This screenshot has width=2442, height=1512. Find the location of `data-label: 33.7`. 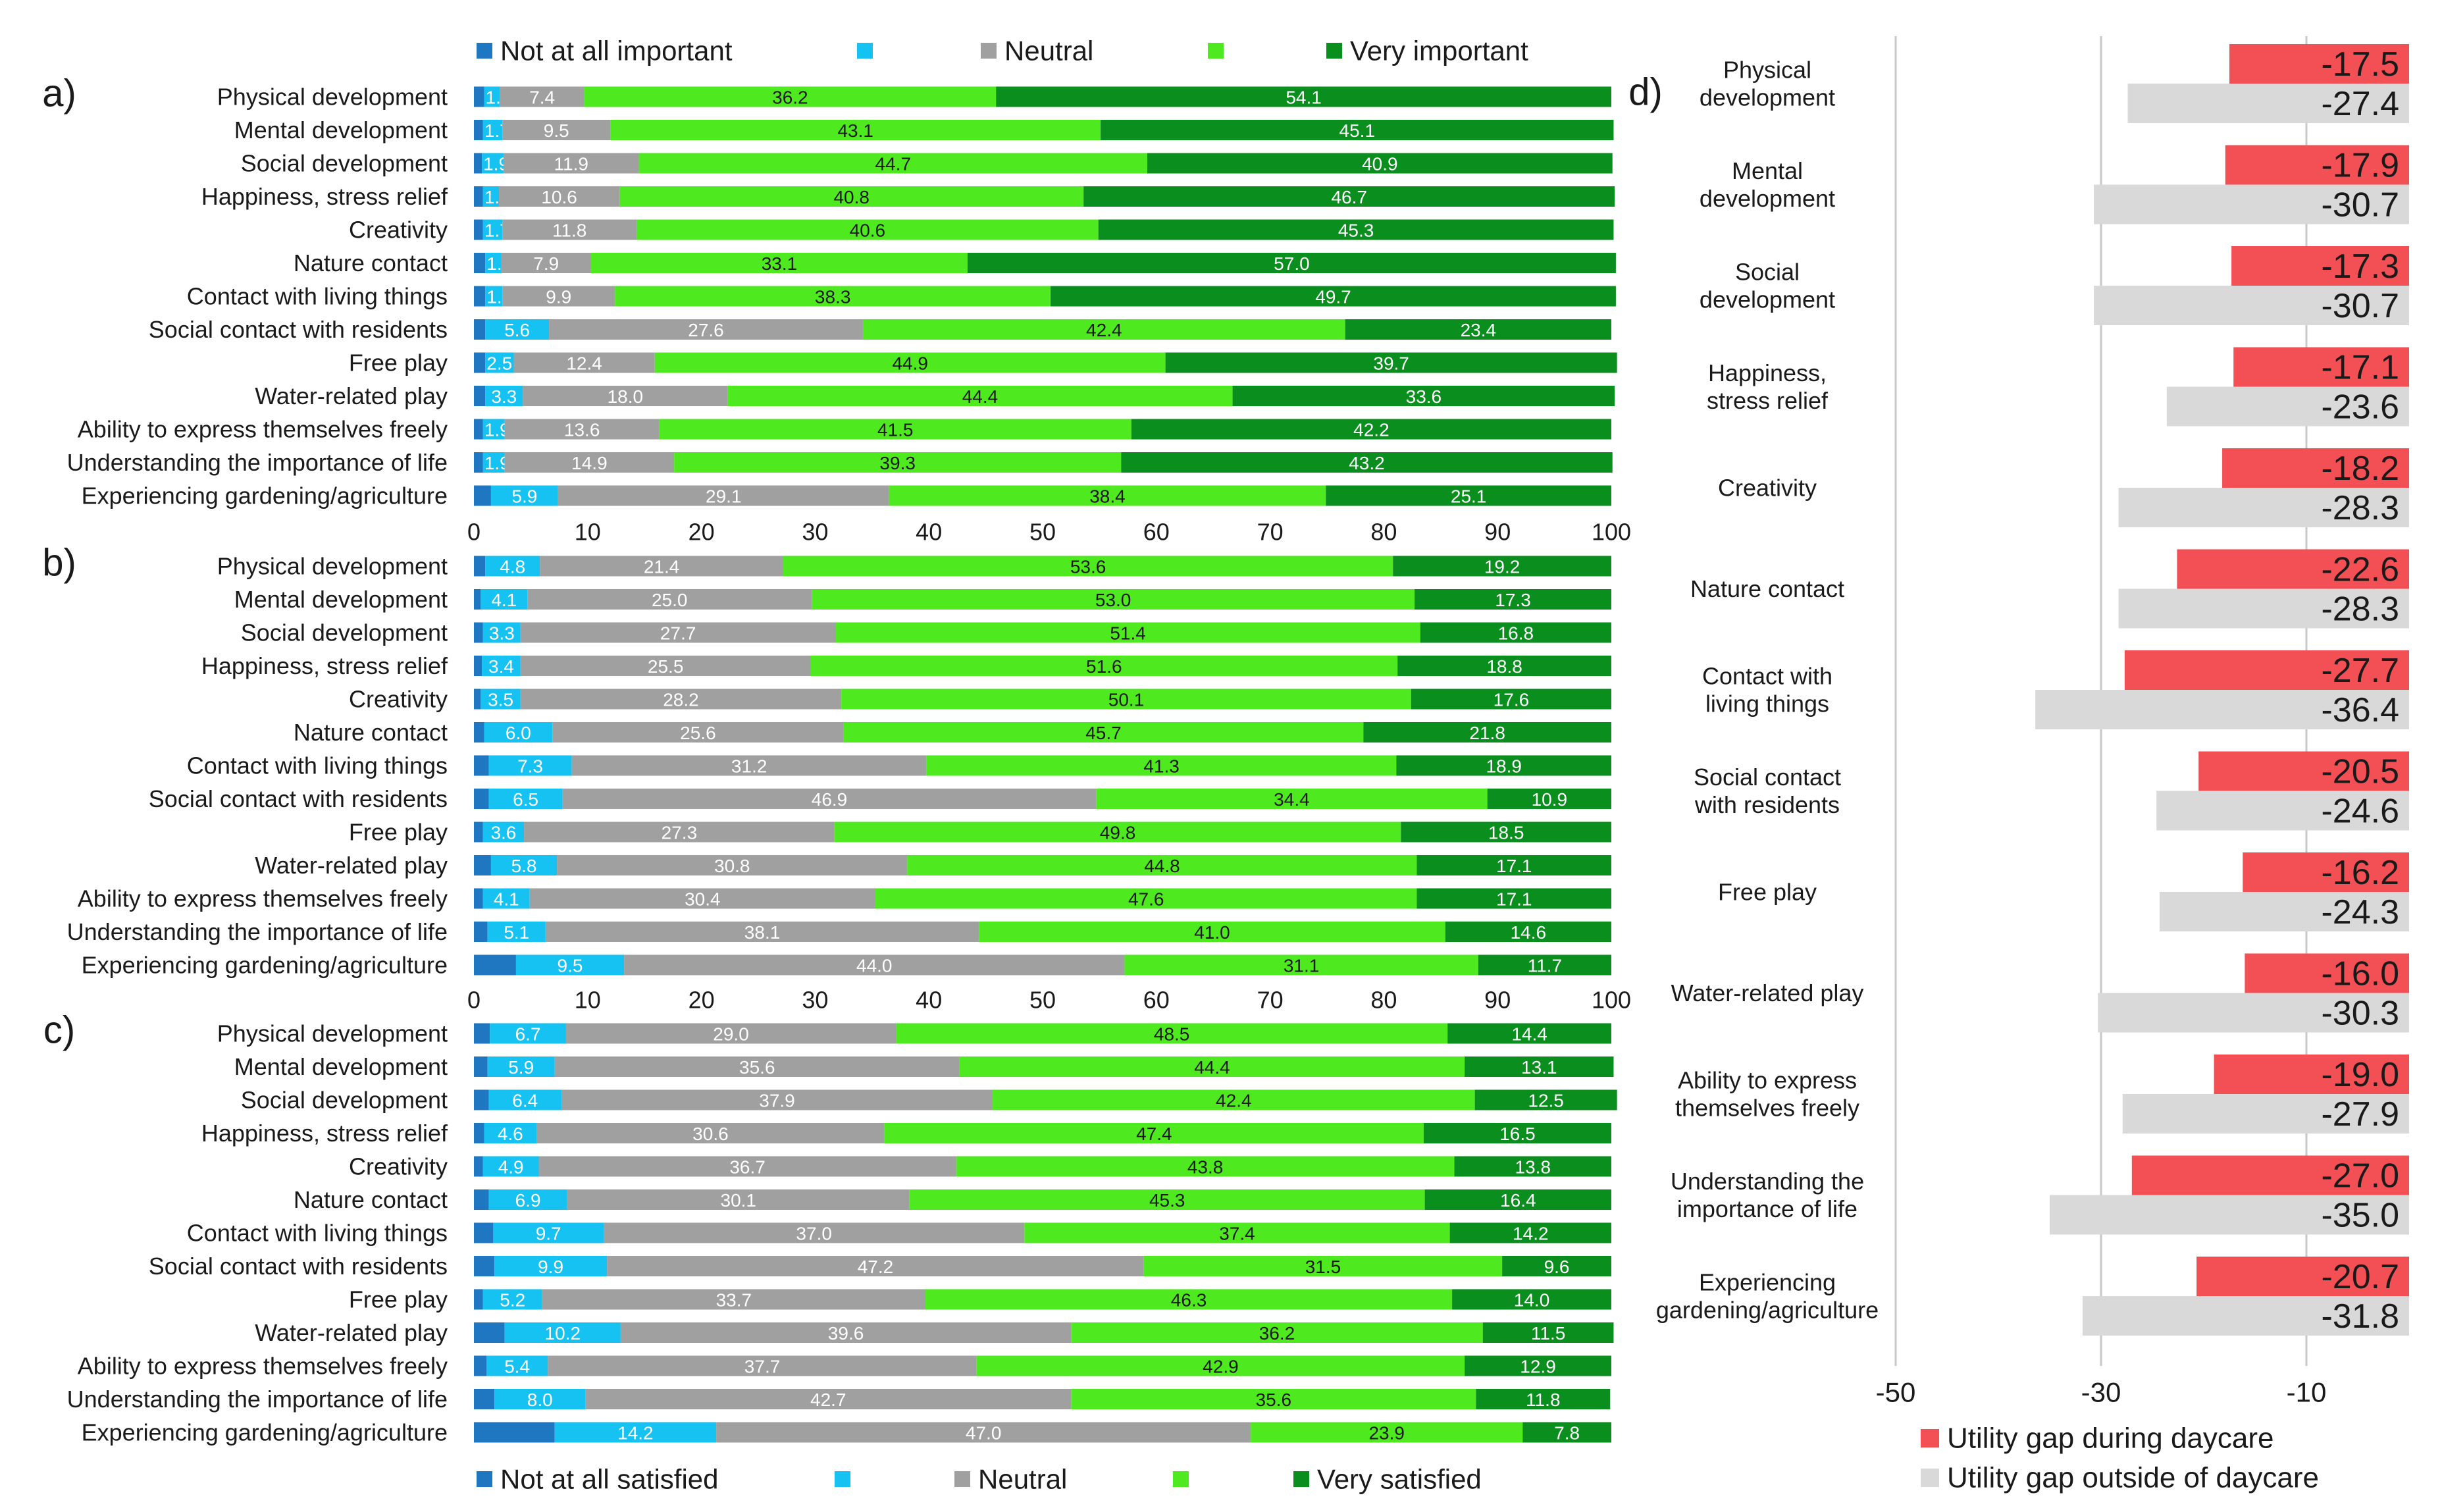

data-label: 33.7 is located at coordinates (734, 1300).